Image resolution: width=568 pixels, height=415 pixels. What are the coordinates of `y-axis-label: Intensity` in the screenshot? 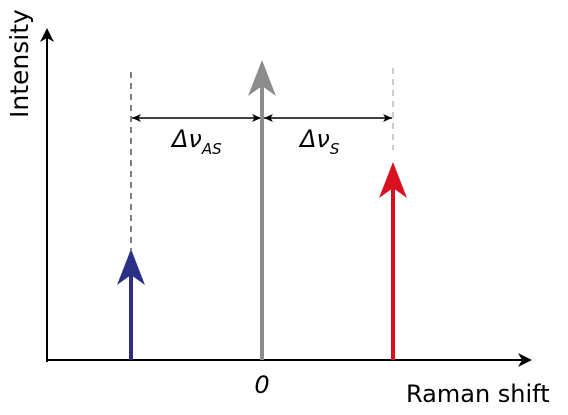 It's located at (19, 63).